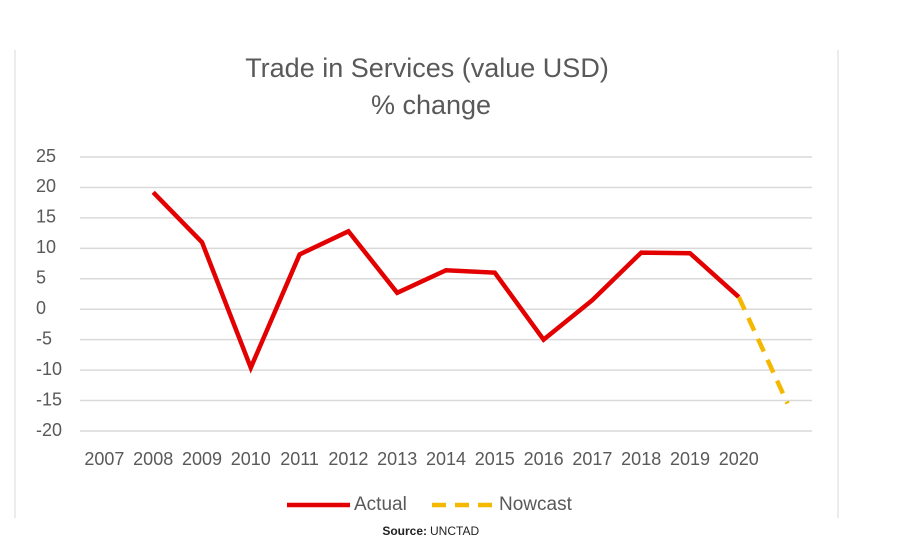  I want to click on y-tick-label: 5, so click(41, 278).